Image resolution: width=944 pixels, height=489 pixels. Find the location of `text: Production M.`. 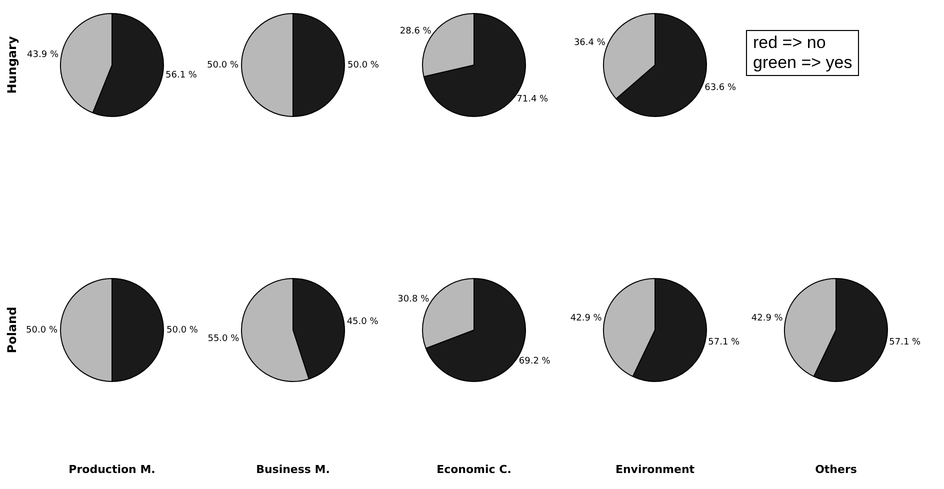

text: Production M. is located at coordinates (112, 469).